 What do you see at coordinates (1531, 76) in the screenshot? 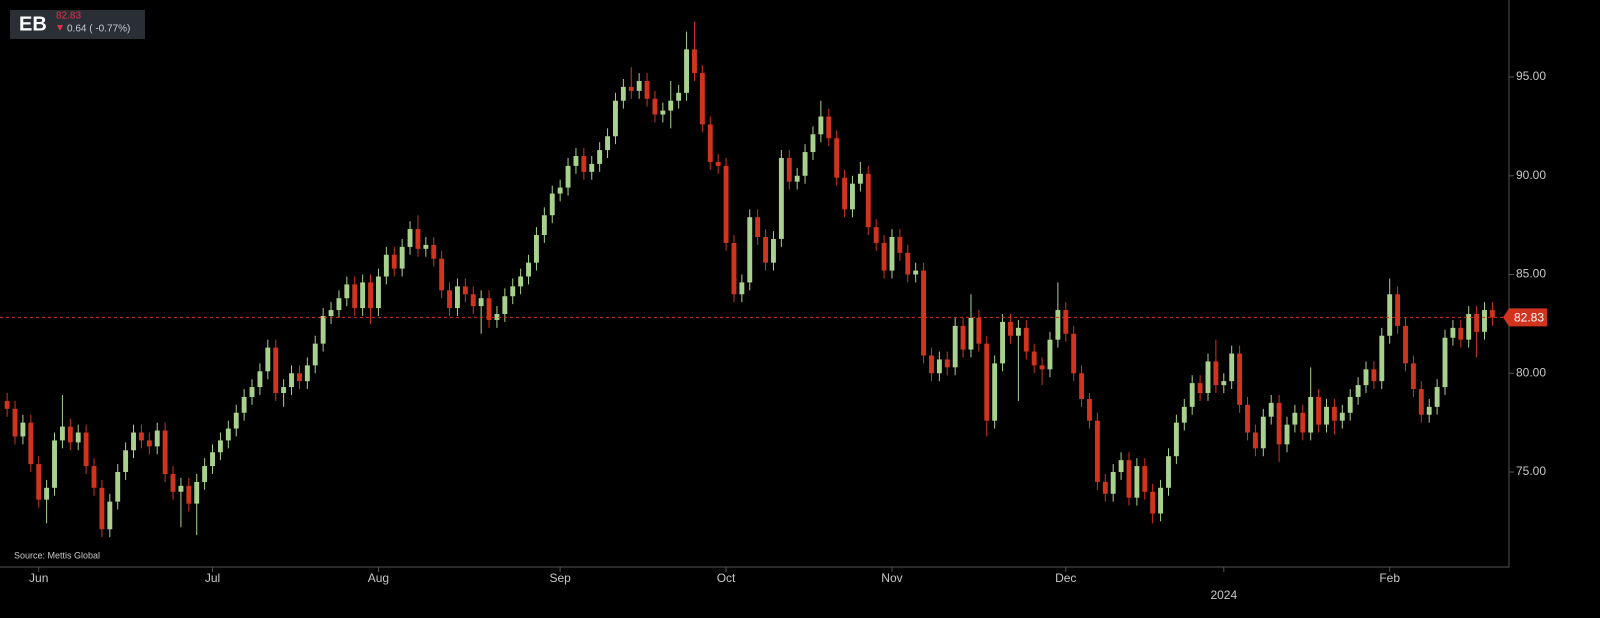
I see `y-tick-label: 95.00` at bounding box center [1531, 76].